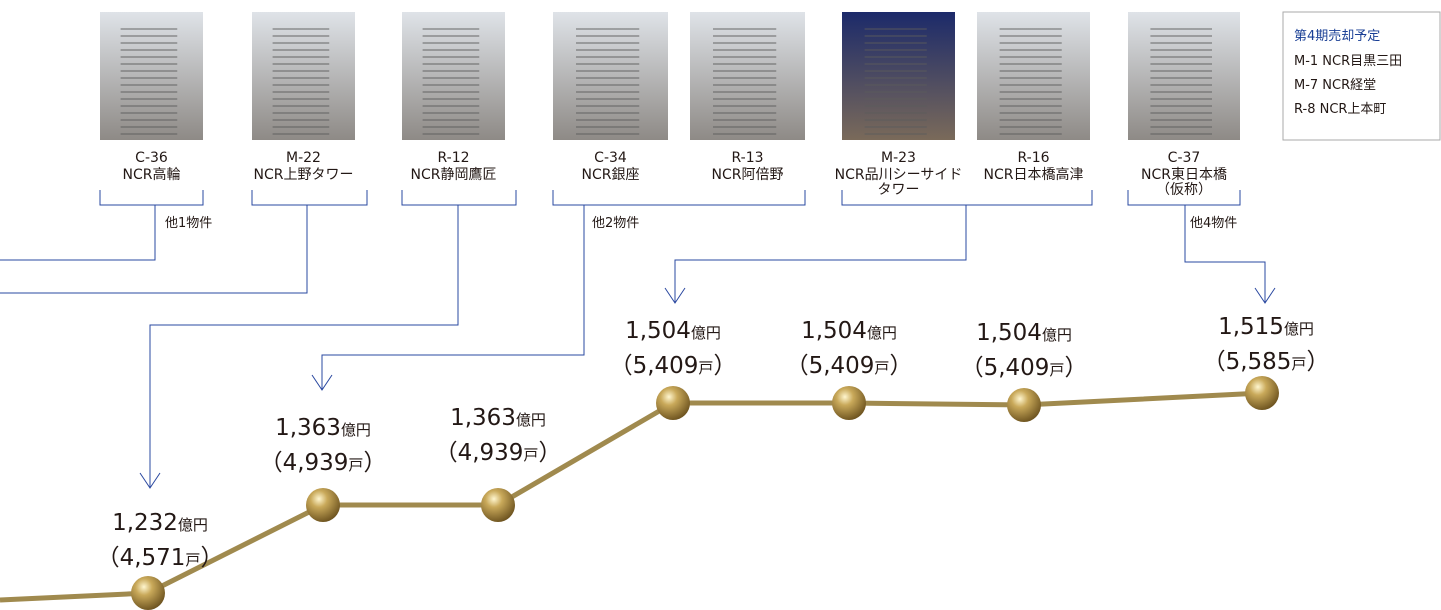 The width and height of the screenshot is (1441, 610). Describe the element at coordinates (303, 158) in the screenshot. I see `property-code: M-22` at that location.